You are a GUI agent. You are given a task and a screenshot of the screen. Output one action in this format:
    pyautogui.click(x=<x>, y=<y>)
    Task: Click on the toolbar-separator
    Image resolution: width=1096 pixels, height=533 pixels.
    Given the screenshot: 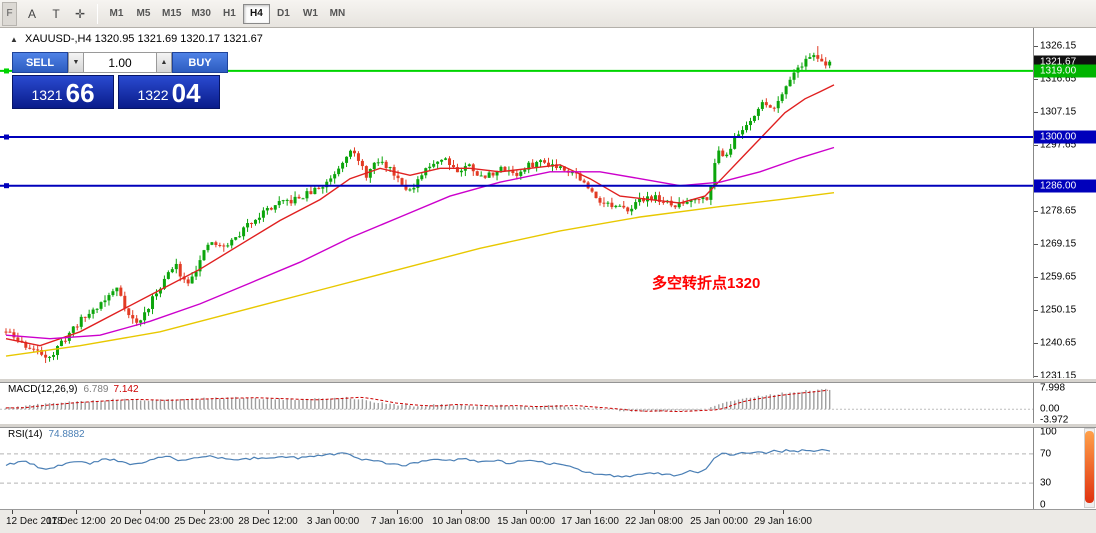 What is the action you would take?
    pyautogui.click(x=97, y=13)
    